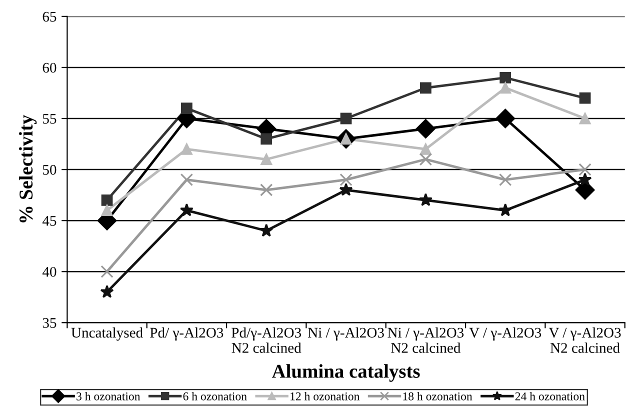 The height and width of the screenshot is (411, 628). Describe the element at coordinates (426, 340) in the screenshot. I see `x-tick-label: Ni / γ-Al2O3 N2 calcined` at that location.